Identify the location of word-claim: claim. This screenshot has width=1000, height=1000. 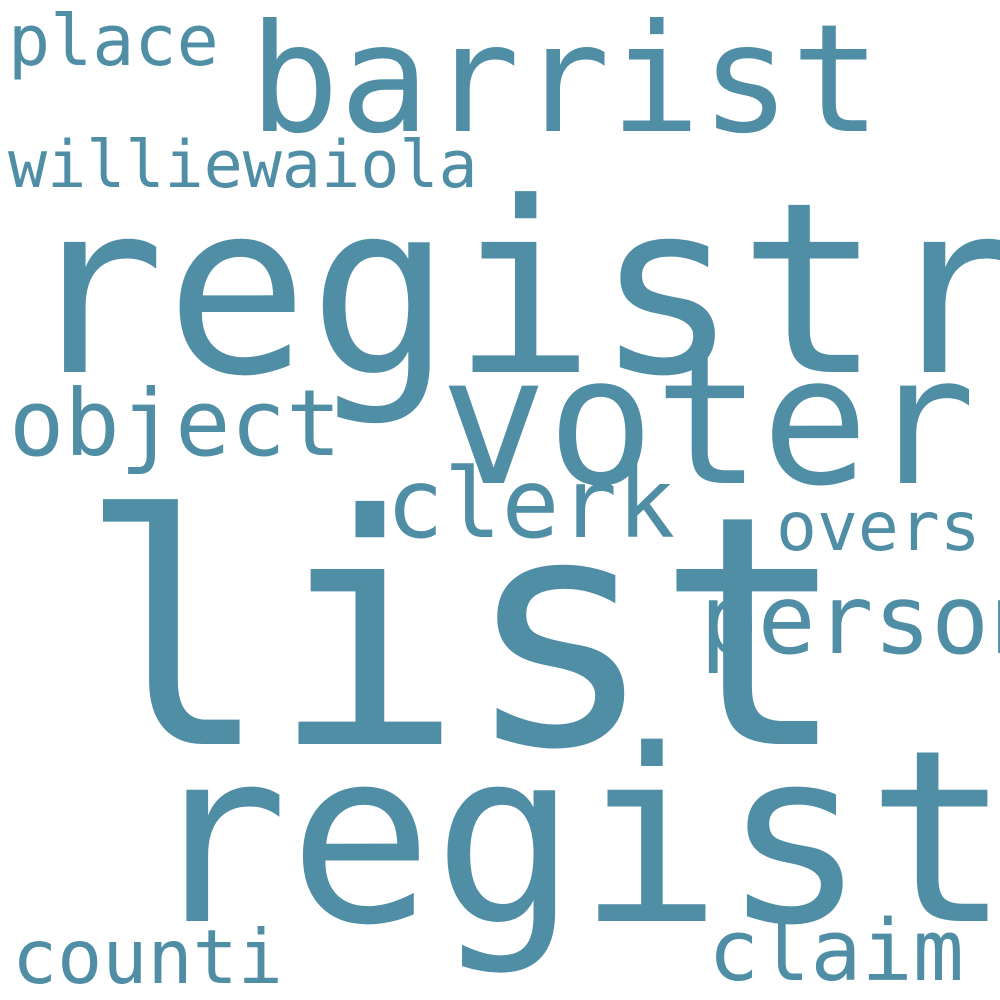
(836, 951).